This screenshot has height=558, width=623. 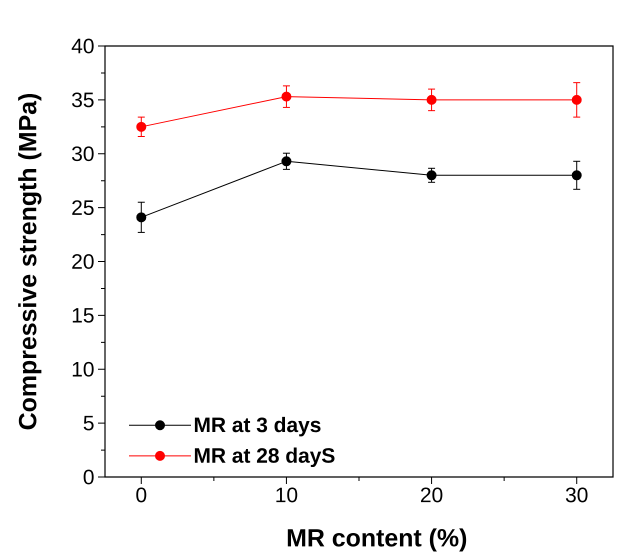 What do you see at coordinates (30, 262) in the screenshot?
I see `y-axis-title: Compressive strength (MPa)` at bounding box center [30, 262].